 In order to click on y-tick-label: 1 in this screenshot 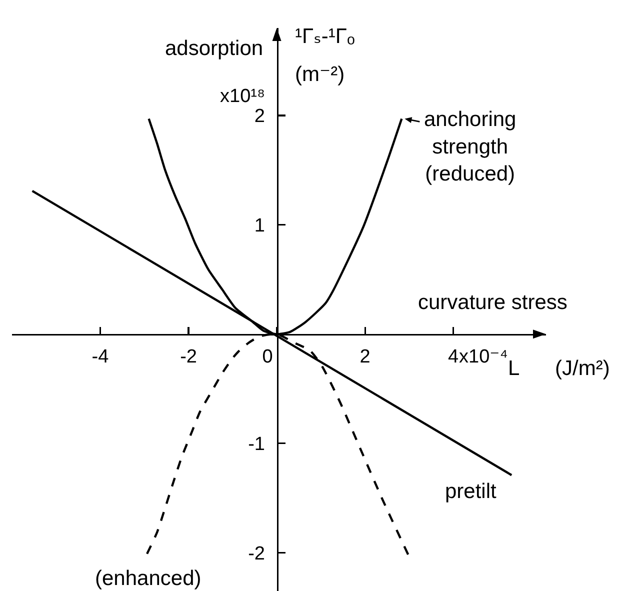, I will do `click(259, 225)`.